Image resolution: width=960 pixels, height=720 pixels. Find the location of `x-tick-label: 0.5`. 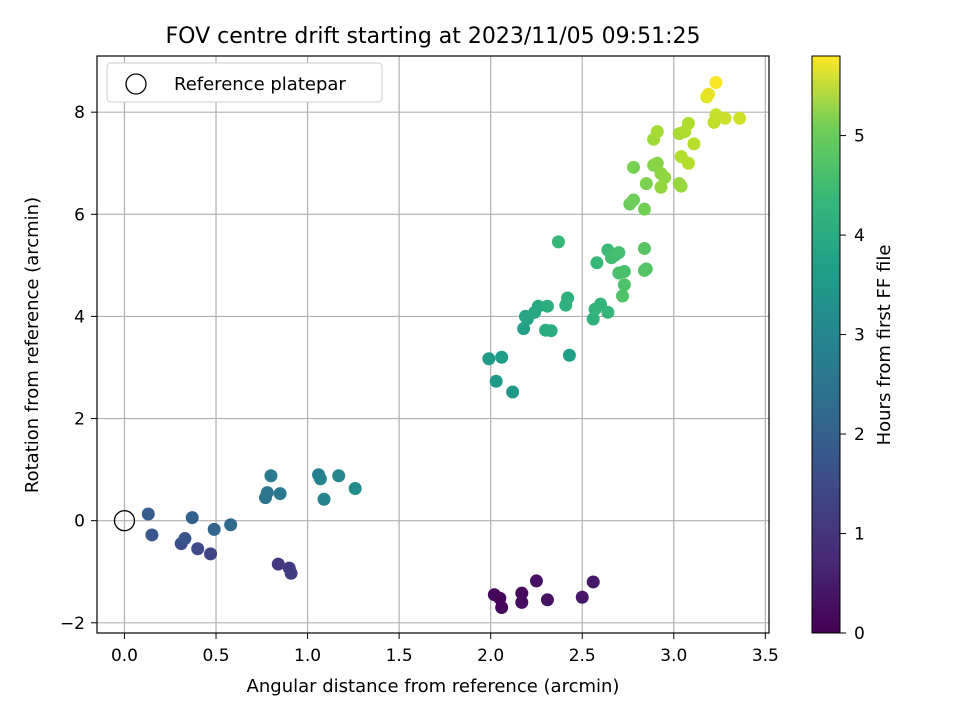

x-tick-label: 0.5 is located at coordinates (215, 656).